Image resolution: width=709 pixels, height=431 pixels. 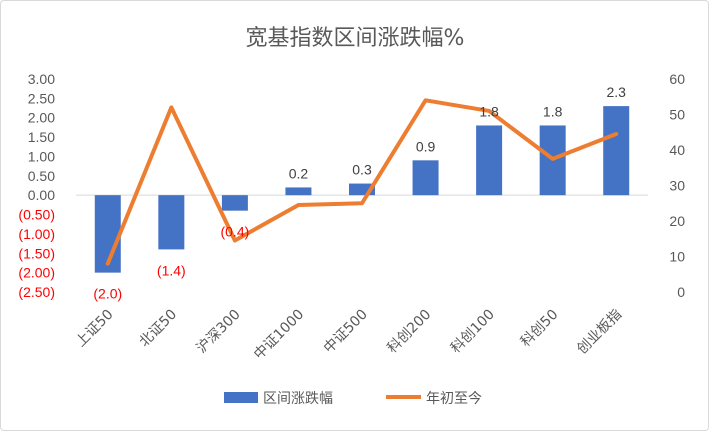 I want to click on y-left-tick-label: (2.00), so click(x=36, y=273).